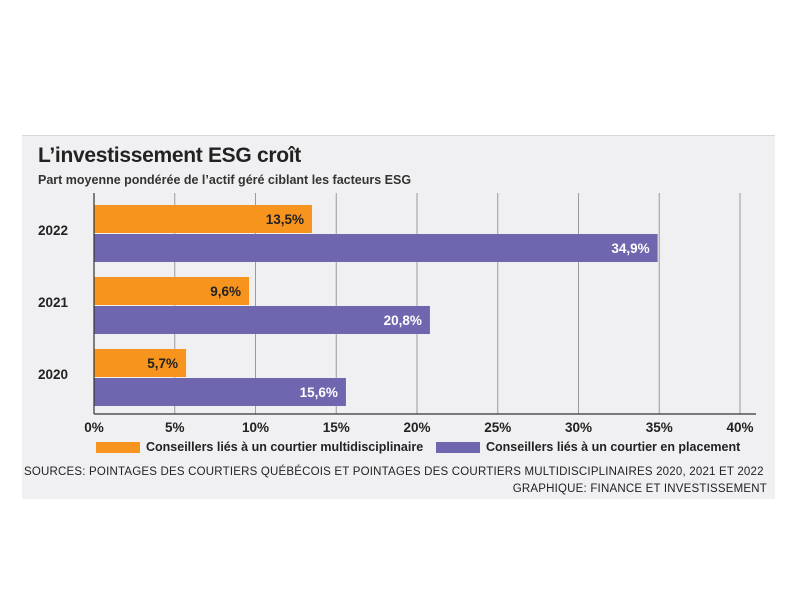 The height and width of the screenshot is (600, 800). I want to click on legend-swatch-purple, so click(458, 447).